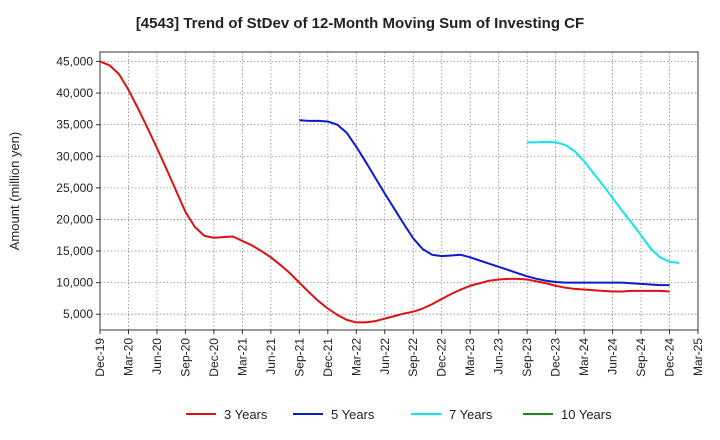 The width and height of the screenshot is (720, 440). What do you see at coordinates (242, 357) in the screenshot?
I see `x-tick-label: Mar-21` at bounding box center [242, 357].